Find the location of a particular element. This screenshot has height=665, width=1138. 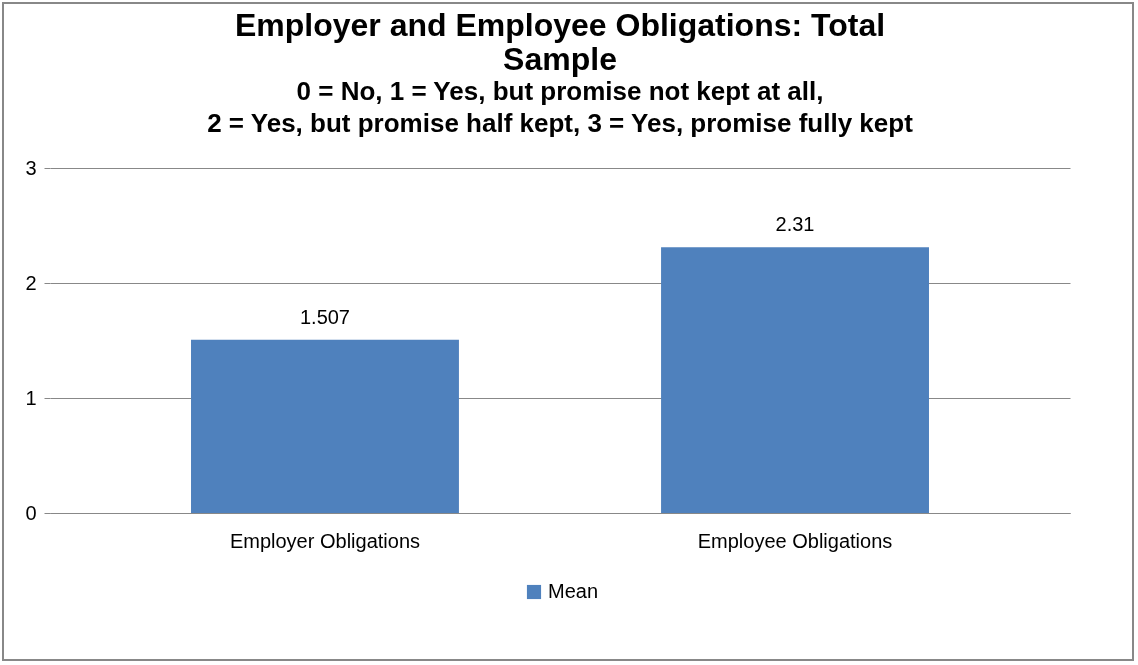

chart-subtitle: 0 = No, 1 = Yes, but promise not kept at all, 2 = Yes, but promise half kept, 3 = Yes, promise fully kept is located at coordinates (560, 107).